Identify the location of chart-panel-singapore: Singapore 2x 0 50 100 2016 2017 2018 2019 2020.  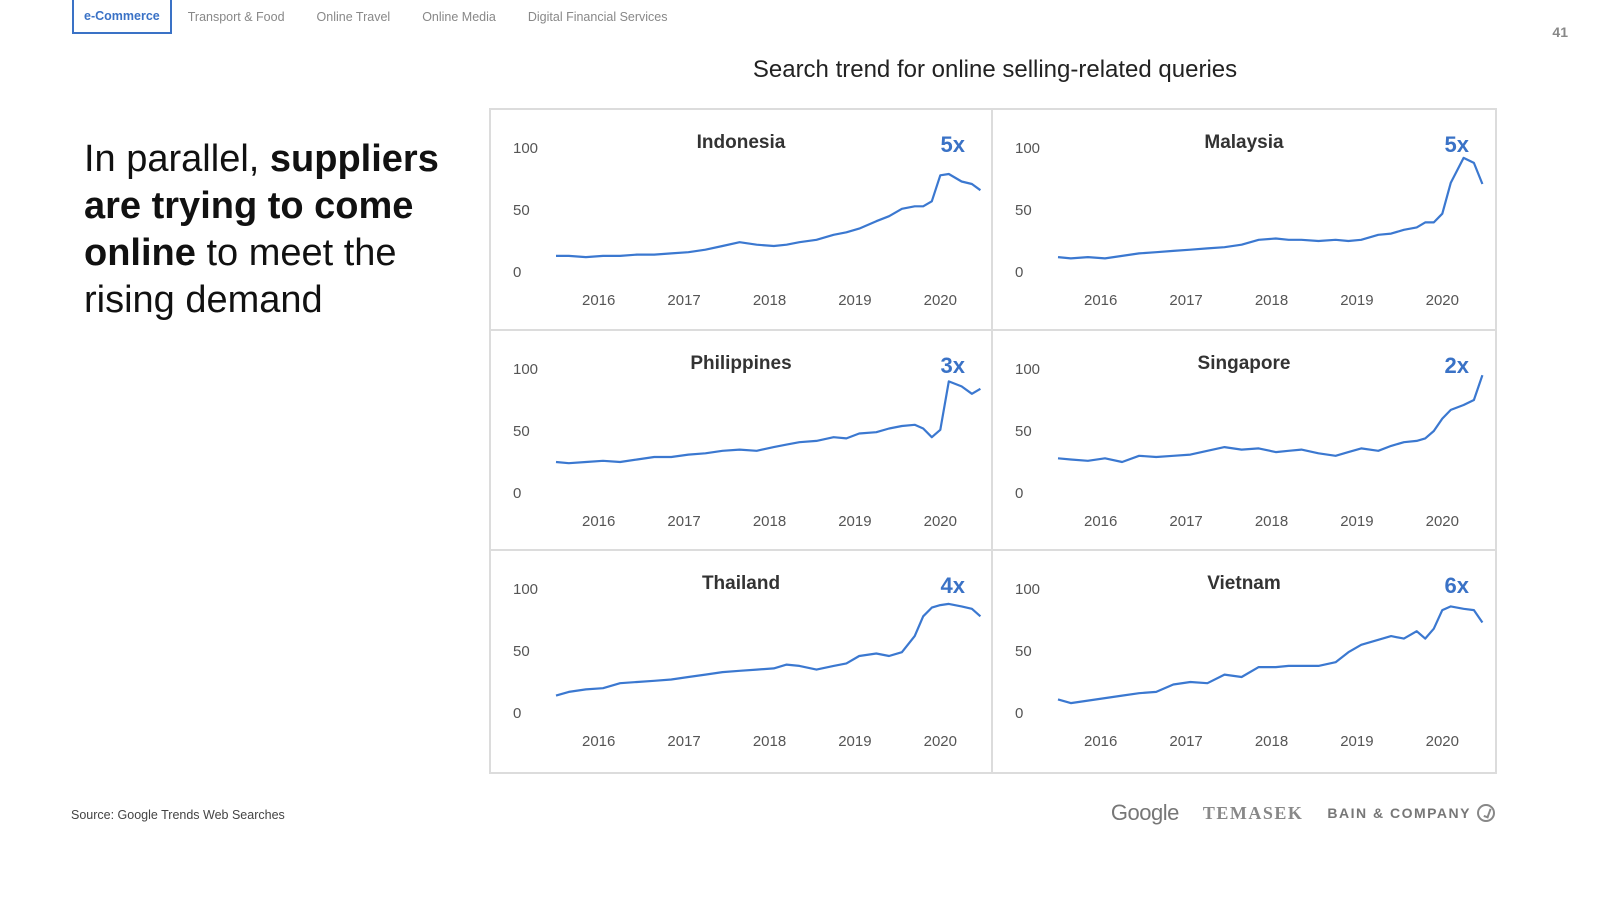
(1244, 441).